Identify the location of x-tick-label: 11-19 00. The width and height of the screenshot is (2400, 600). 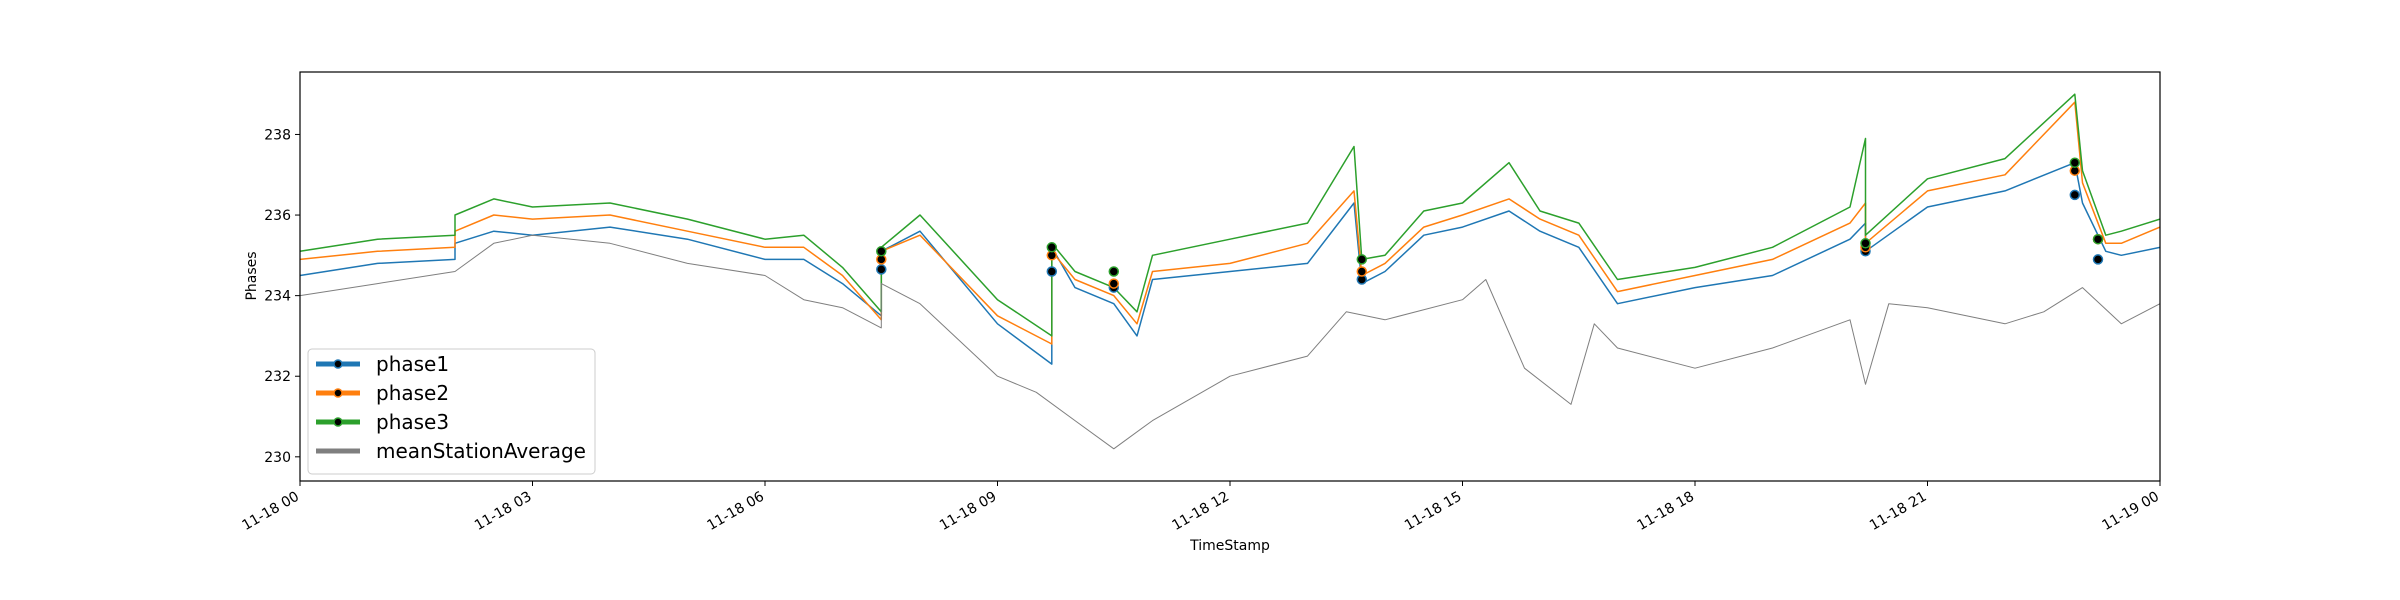
(2130, 511).